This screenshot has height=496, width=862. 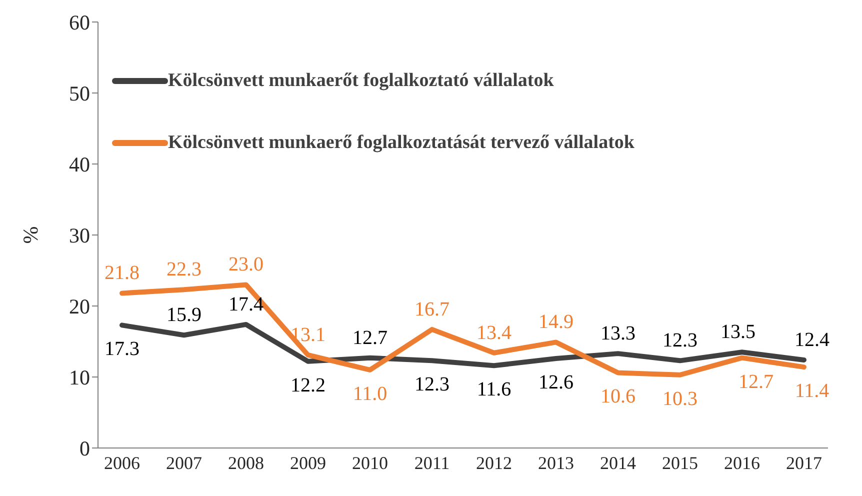 I want to click on data-label: 11.0, so click(x=370, y=393).